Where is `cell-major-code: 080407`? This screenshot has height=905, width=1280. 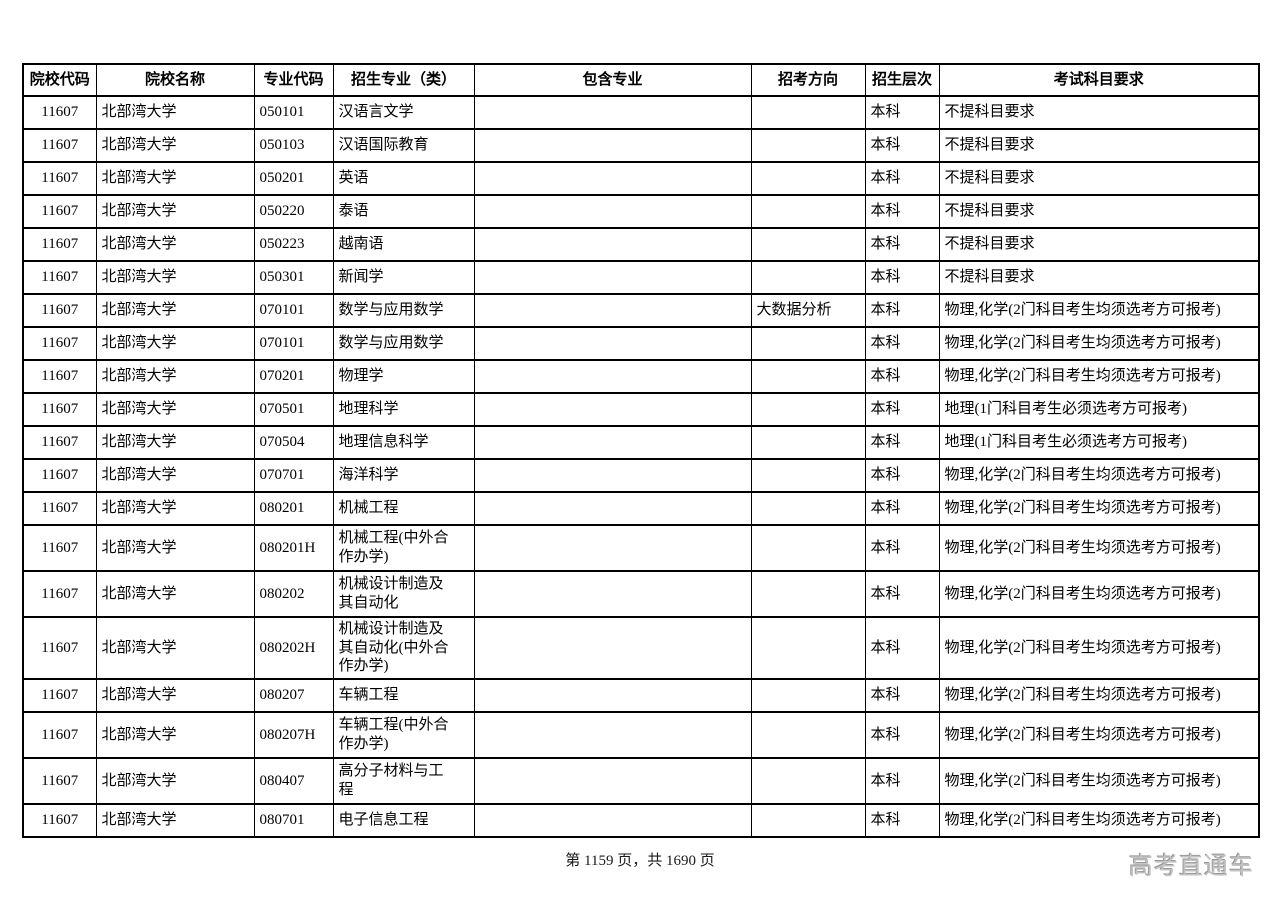 cell-major-code: 080407 is located at coordinates (293, 781).